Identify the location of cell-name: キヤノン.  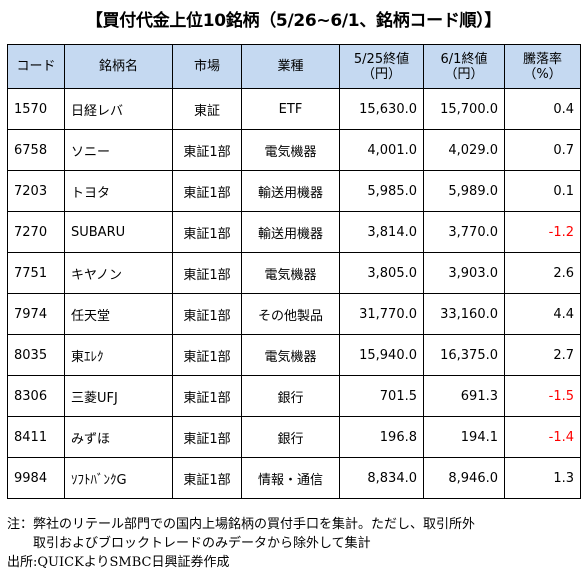
(118, 273).